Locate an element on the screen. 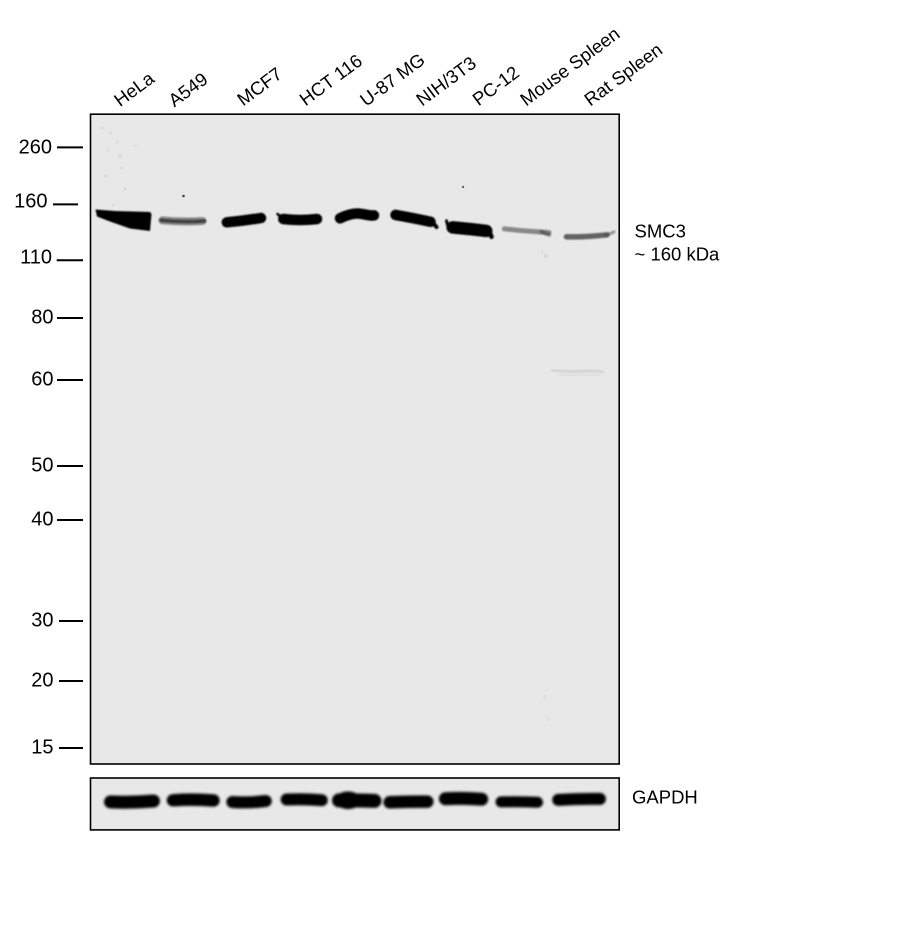 The height and width of the screenshot is (933, 920). svg-text: 80 is located at coordinates (42, 317).